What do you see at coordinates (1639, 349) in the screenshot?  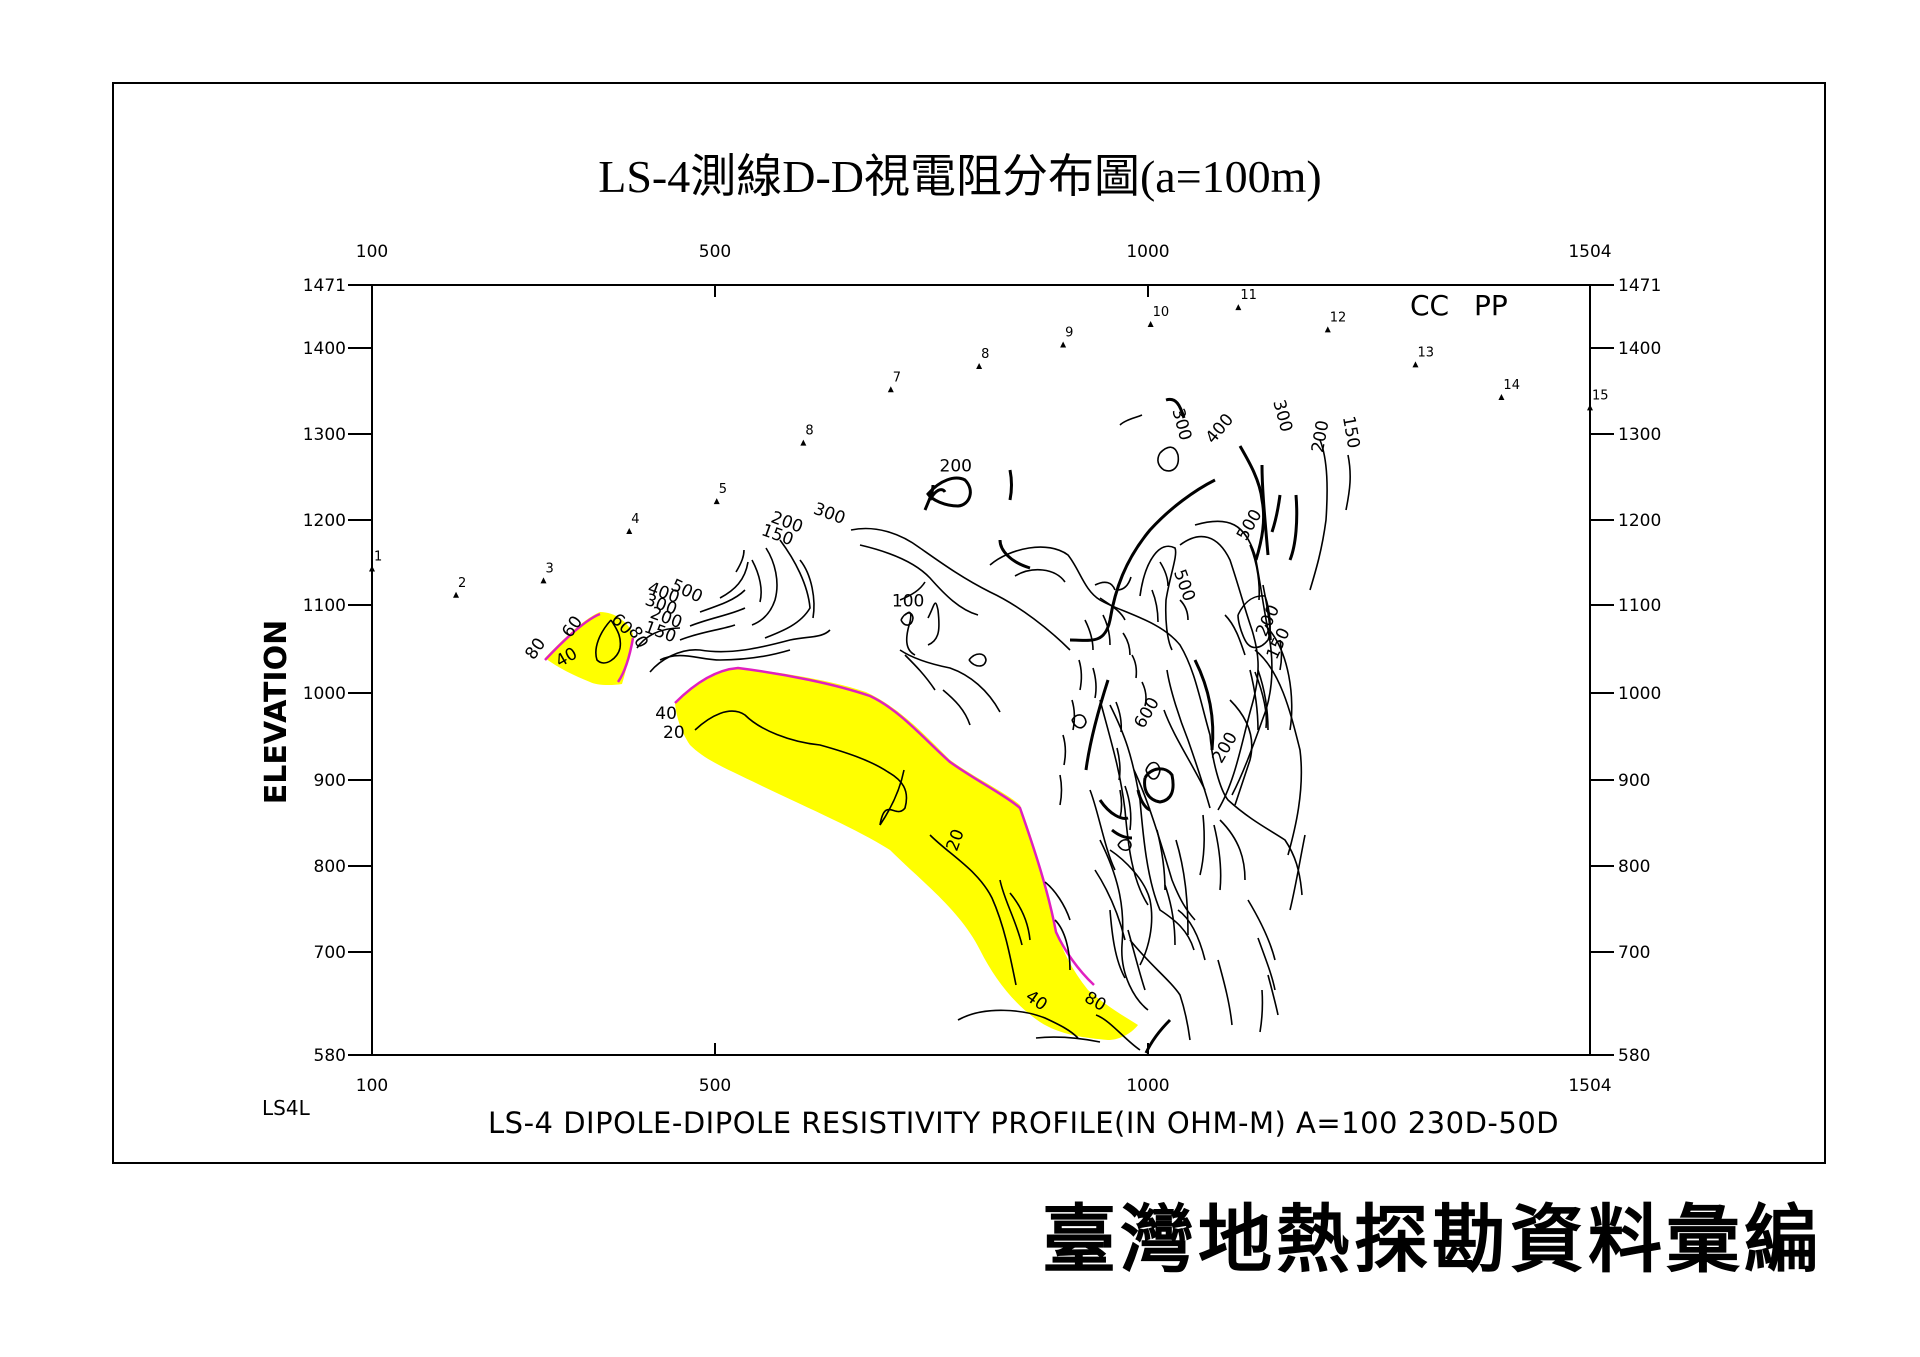 I see `y-tick-label-right: 1400` at bounding box center [1639, 349].